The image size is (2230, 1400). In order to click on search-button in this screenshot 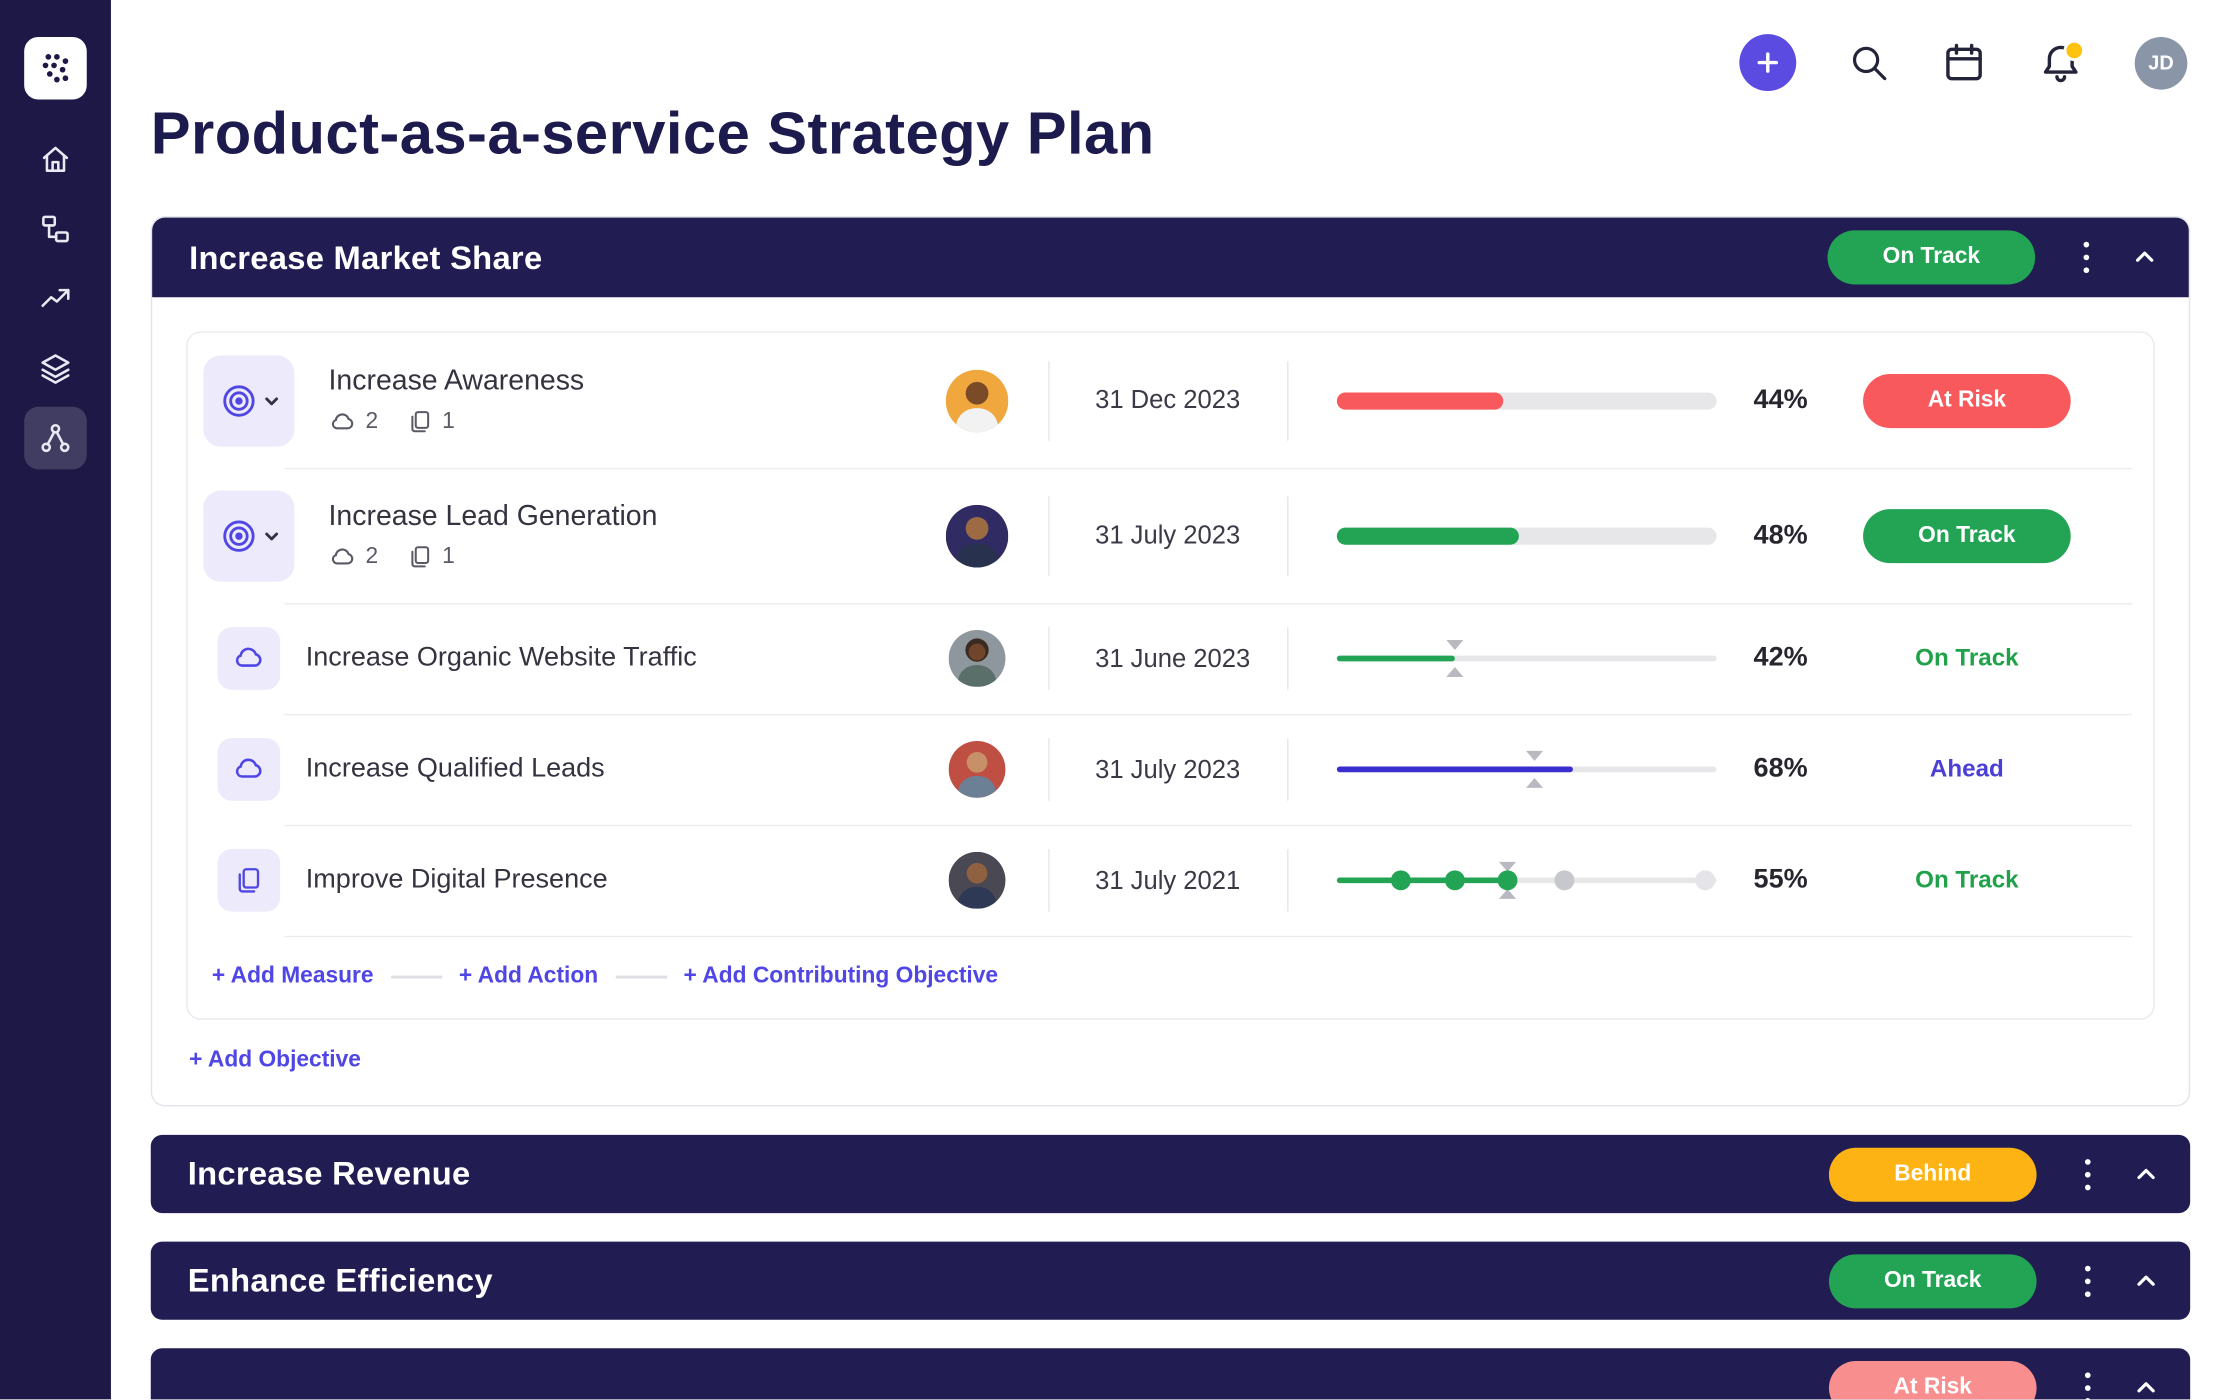, I will do `click(1868, 62)`.